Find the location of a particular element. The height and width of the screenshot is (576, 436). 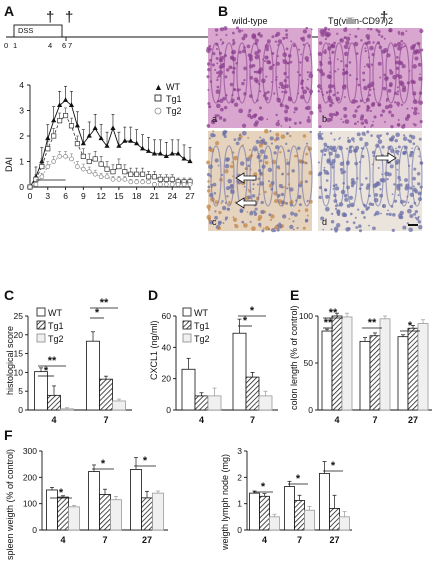

micrograph-label-b: b is located at coordinates (324, 119).